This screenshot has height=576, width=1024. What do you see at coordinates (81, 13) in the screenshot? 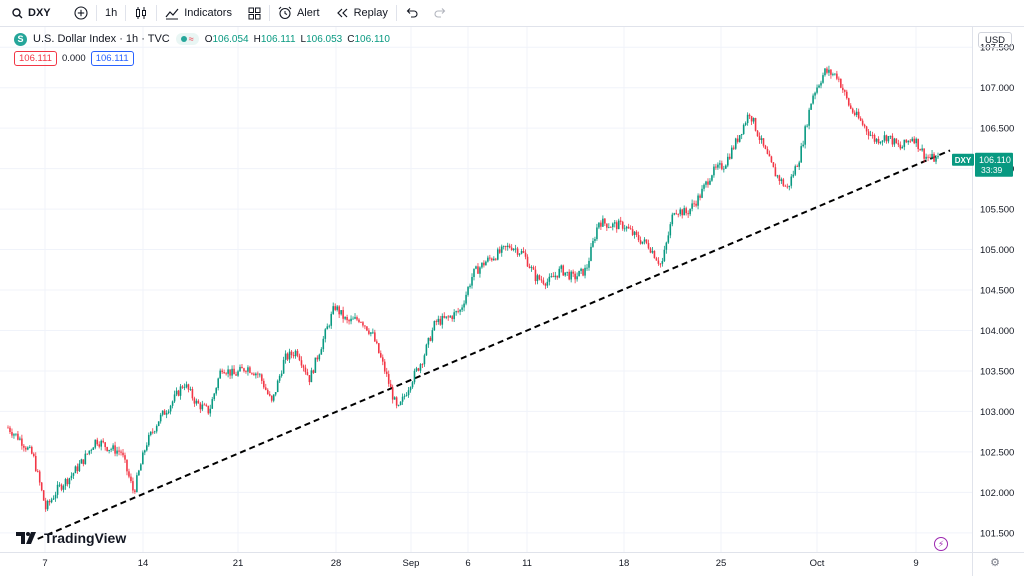
I see `compare-symbol-button` at bounding box center [81, 13].